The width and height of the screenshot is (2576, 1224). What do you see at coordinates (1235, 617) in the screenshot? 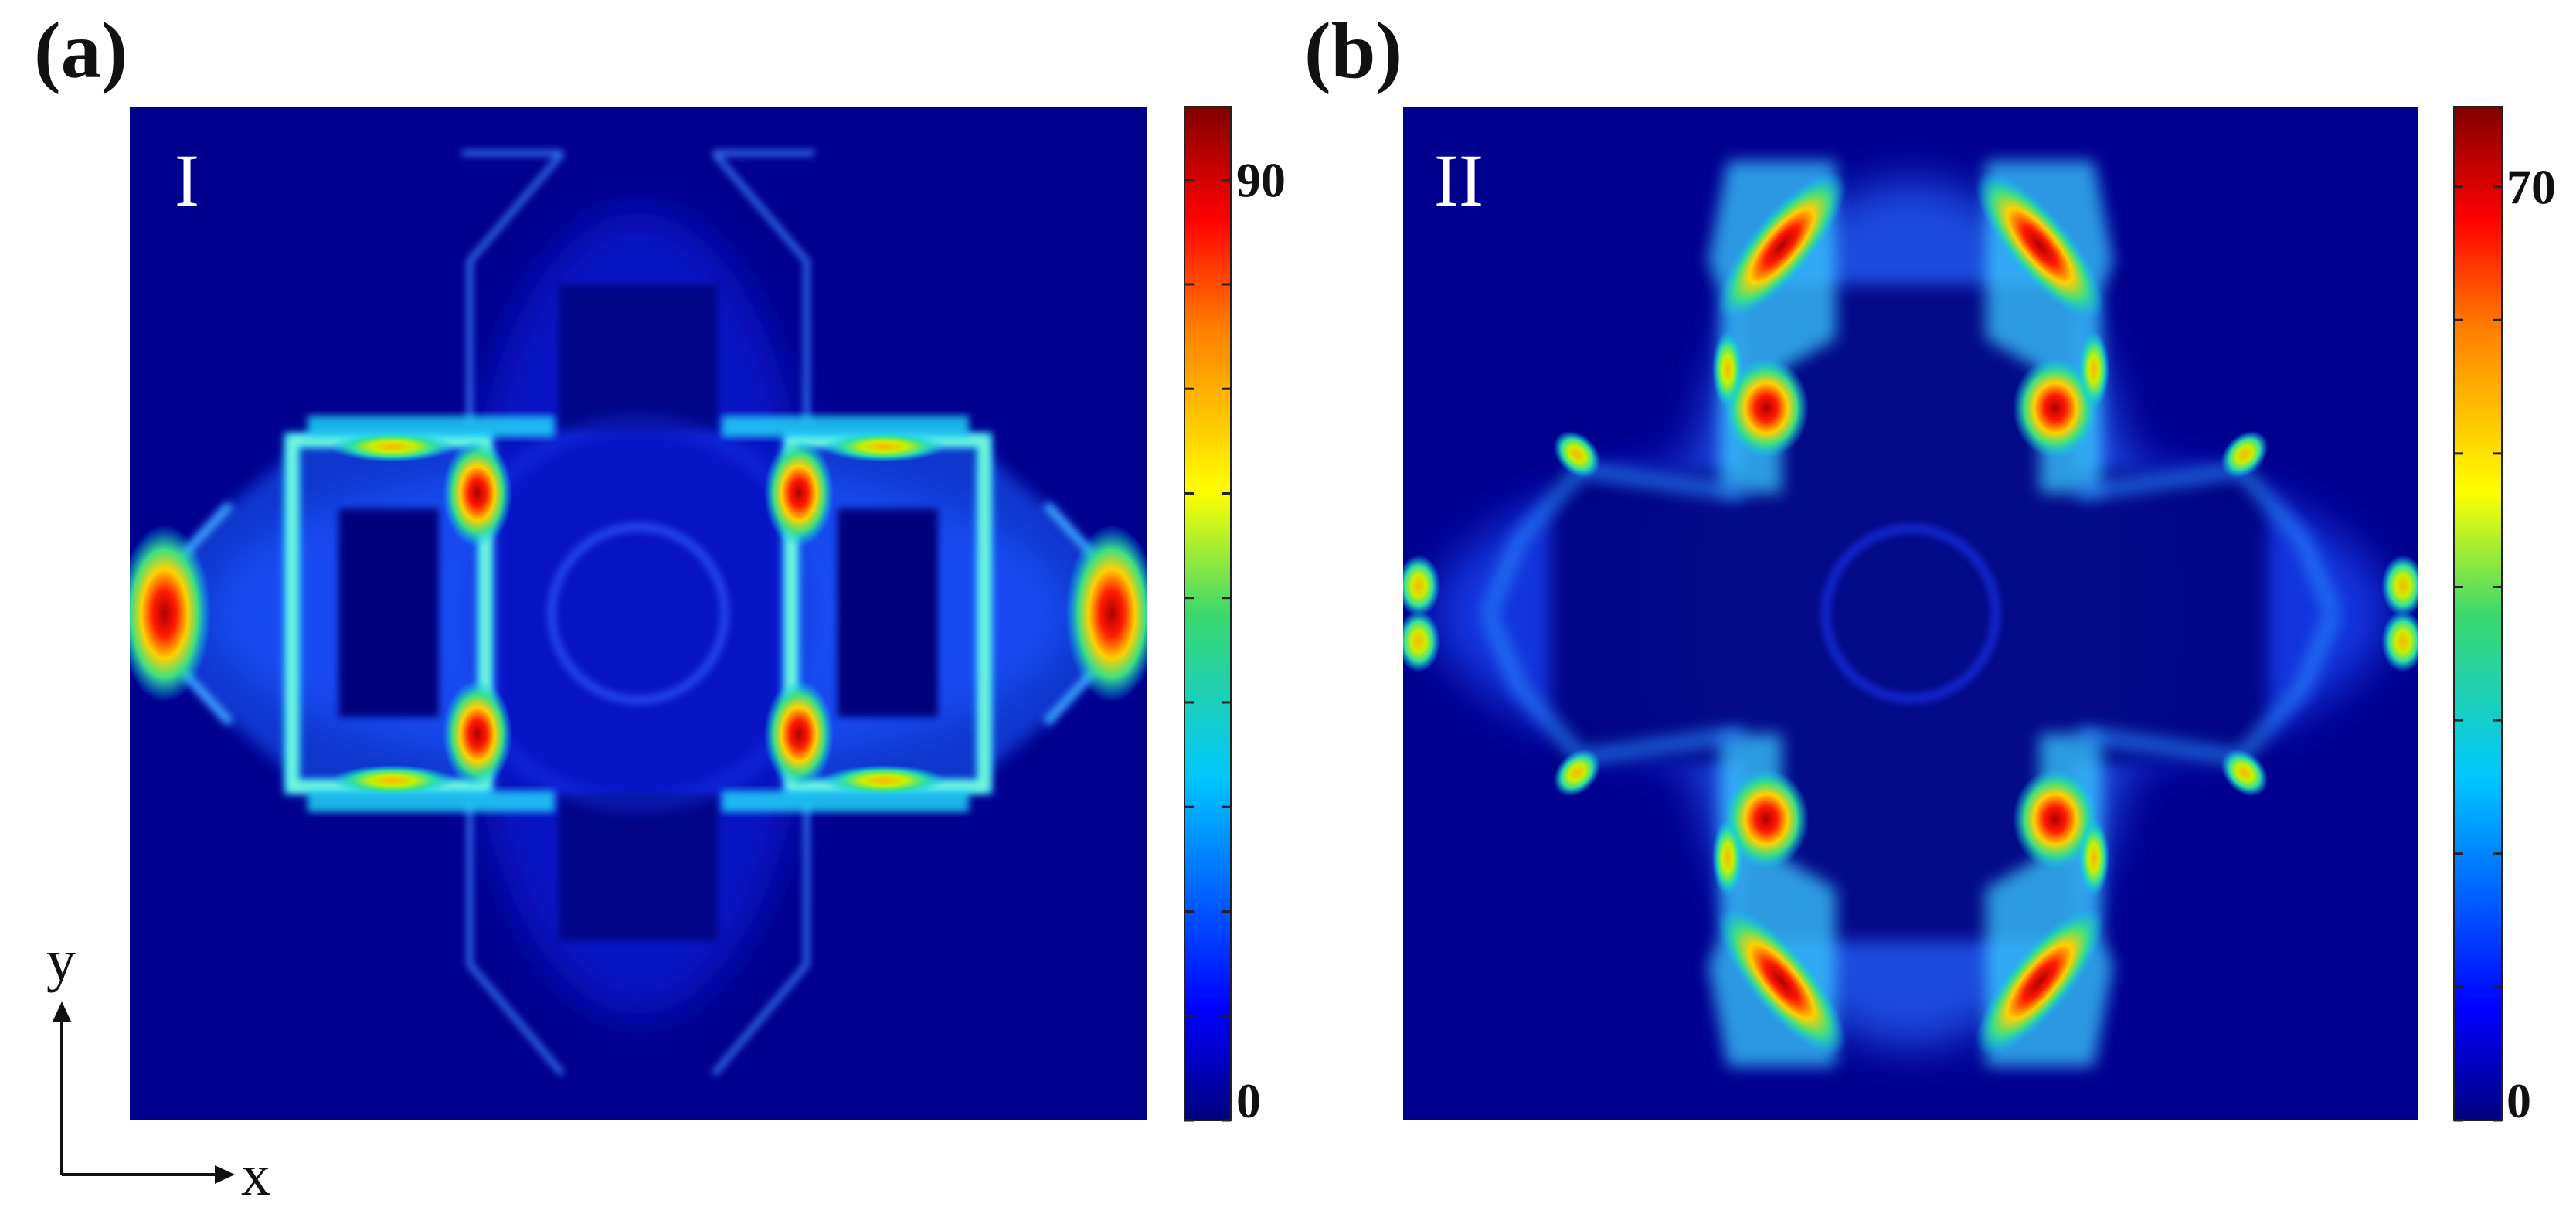
I see `colorbar-a: 90 0` at bounding box center [1235, 617].